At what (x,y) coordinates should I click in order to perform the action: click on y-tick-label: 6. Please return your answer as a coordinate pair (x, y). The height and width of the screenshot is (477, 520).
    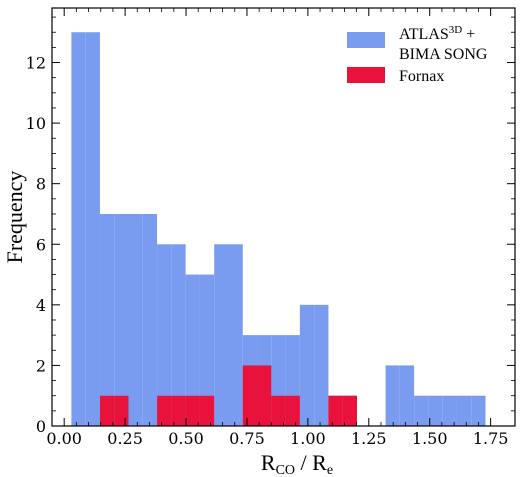
    Looking at the image, I should click on (41, 244).